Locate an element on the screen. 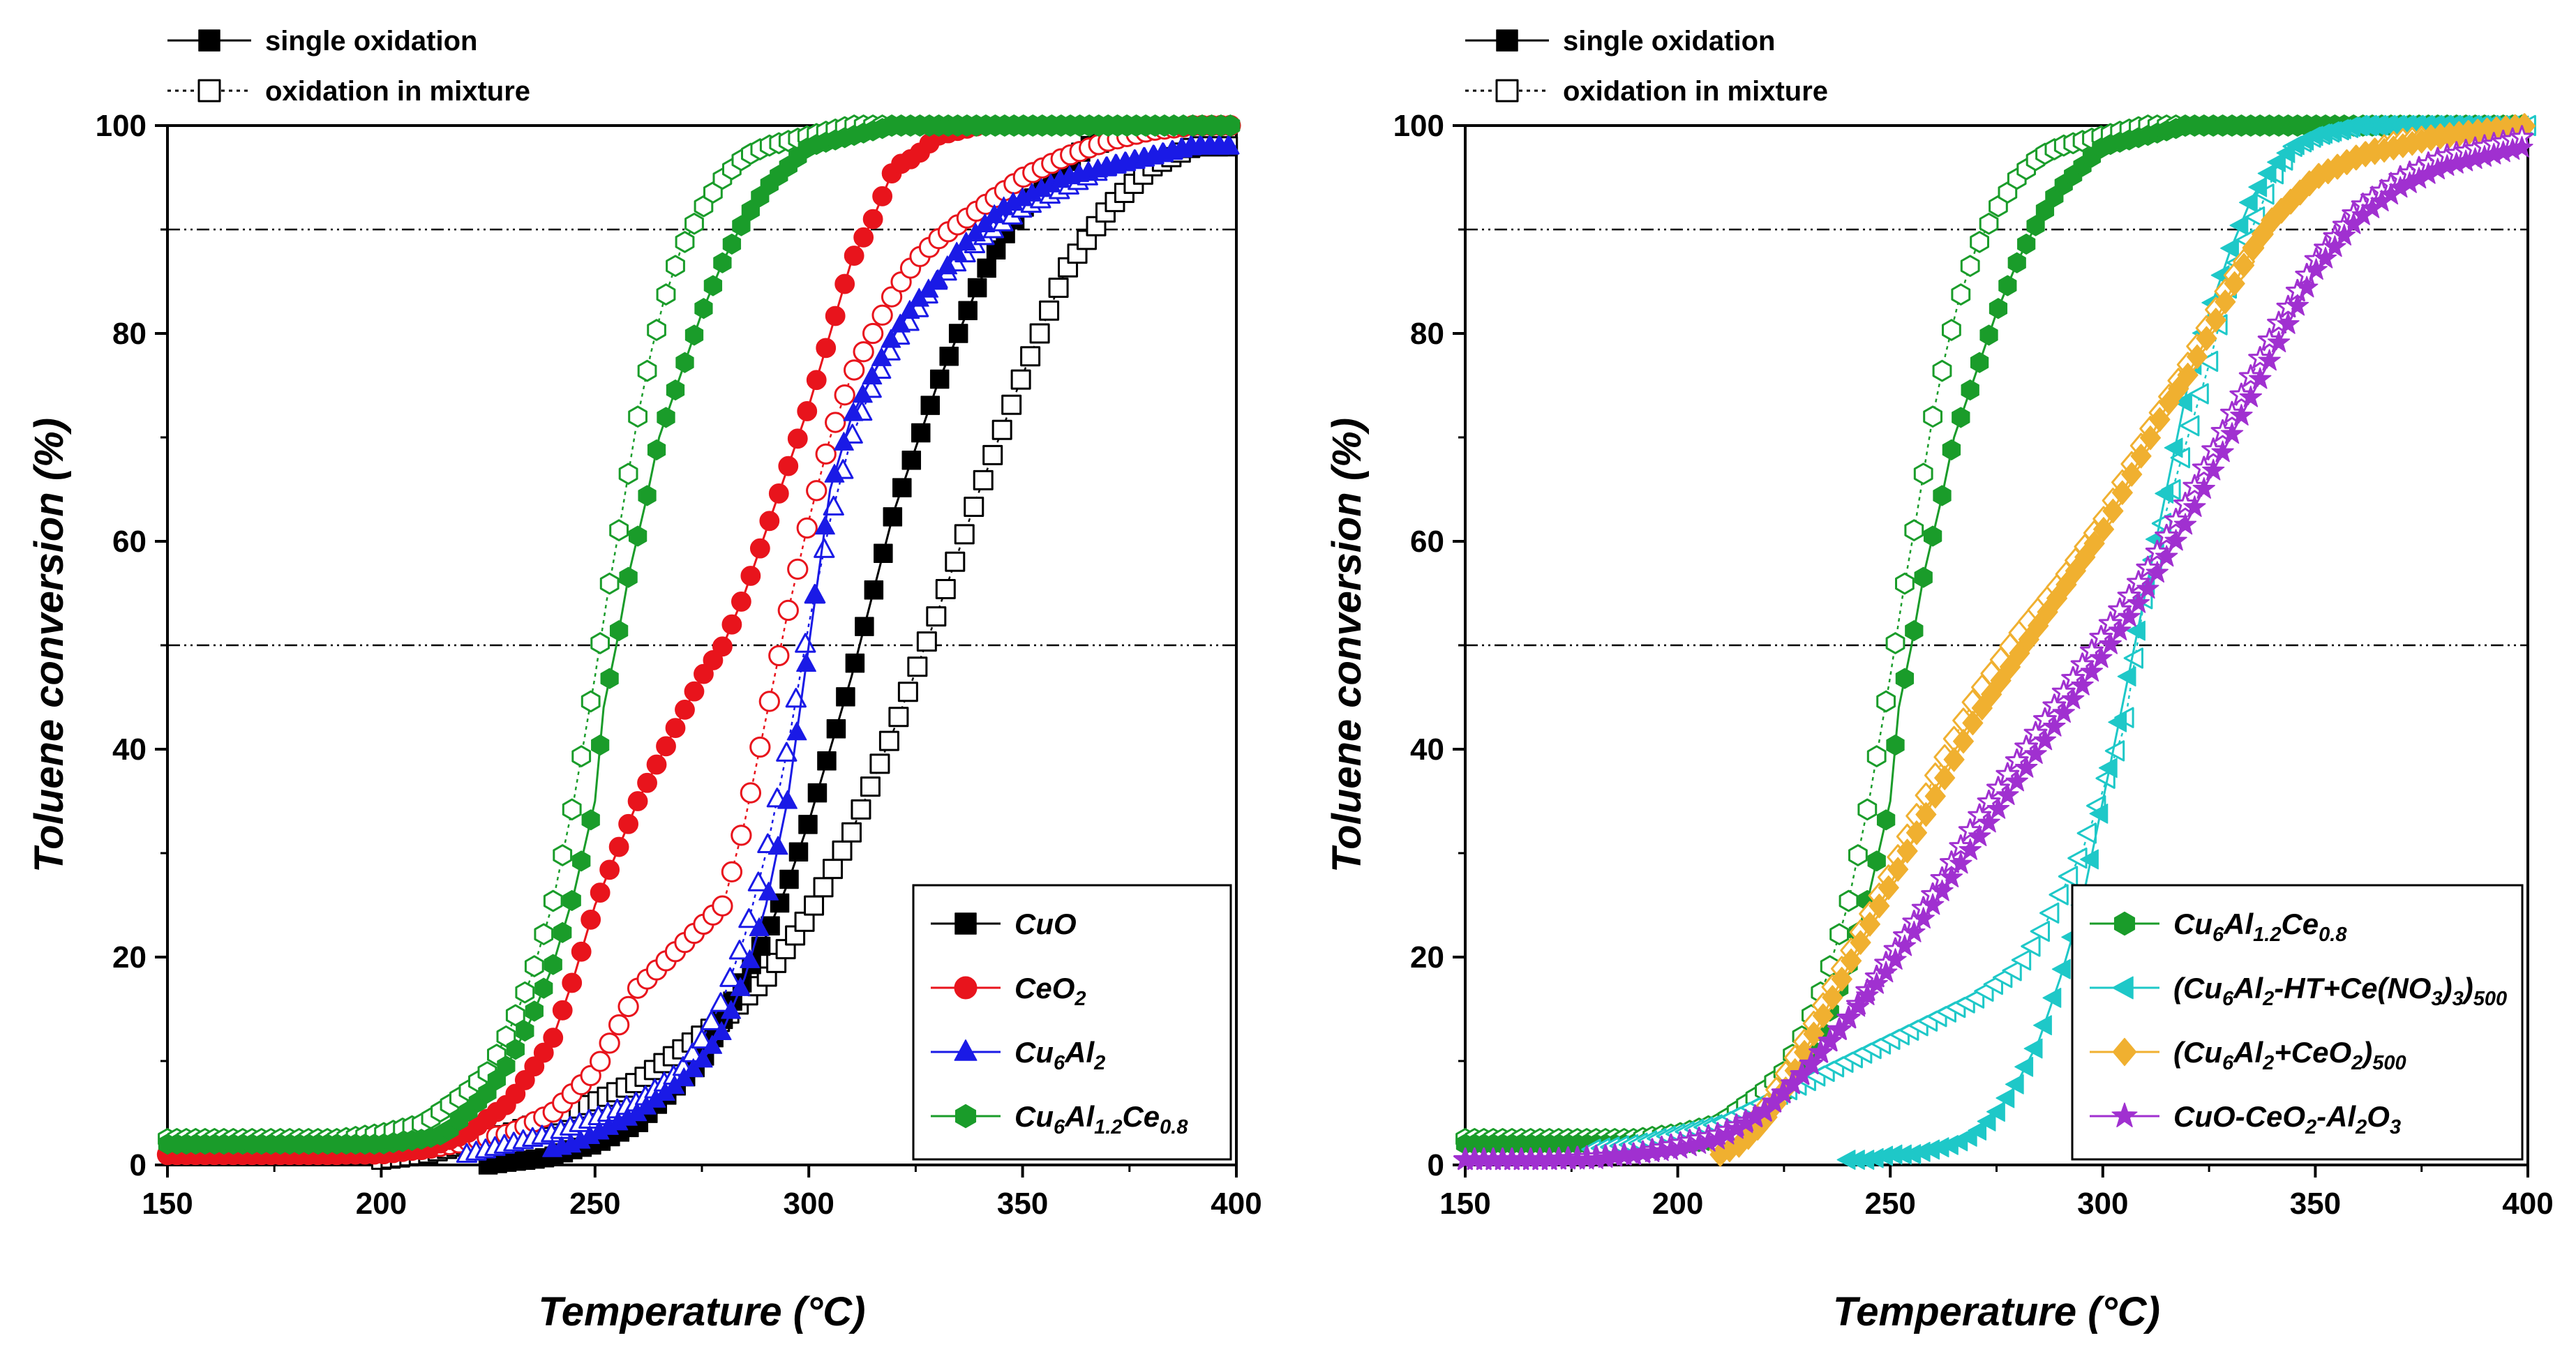 The image size is (2576, 1354). legend-label-part: 6 is located at coordinates (2228, 999).